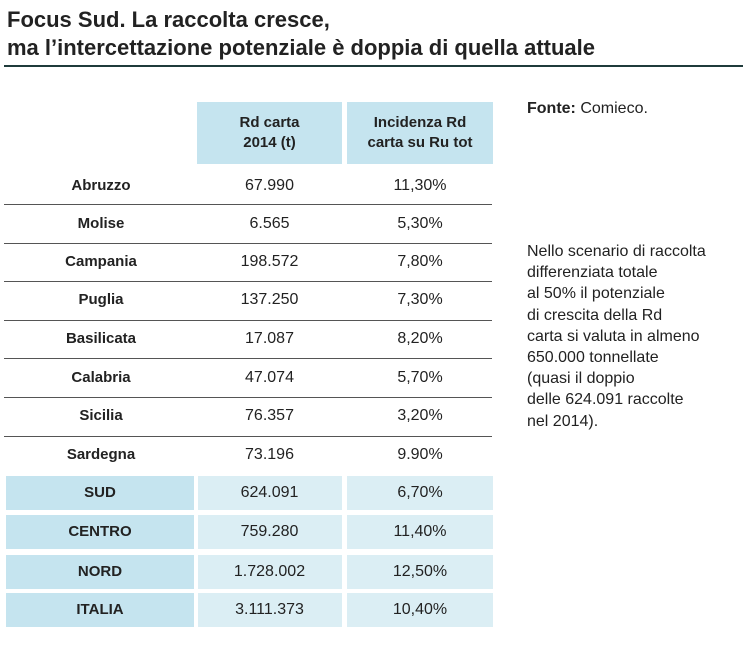 The height and width of the screenshot is (665, 750). I want to click on total-cell-incidenza: 6,70%, so click(420, 492).